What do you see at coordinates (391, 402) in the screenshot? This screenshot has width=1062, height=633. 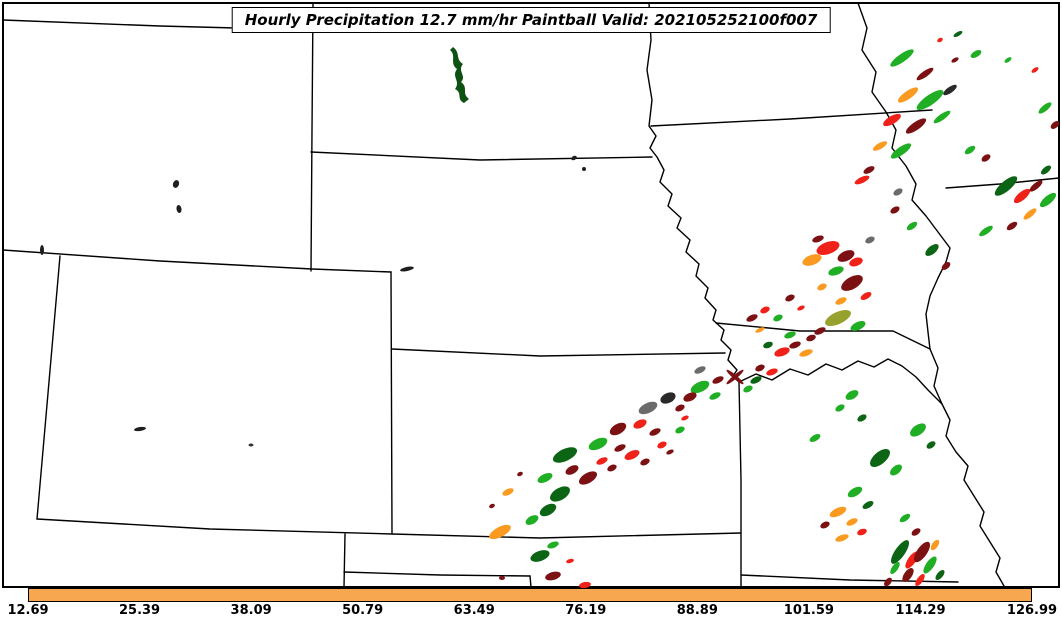 I see `boundary-colorado-east` at bounding box center [391, 402].